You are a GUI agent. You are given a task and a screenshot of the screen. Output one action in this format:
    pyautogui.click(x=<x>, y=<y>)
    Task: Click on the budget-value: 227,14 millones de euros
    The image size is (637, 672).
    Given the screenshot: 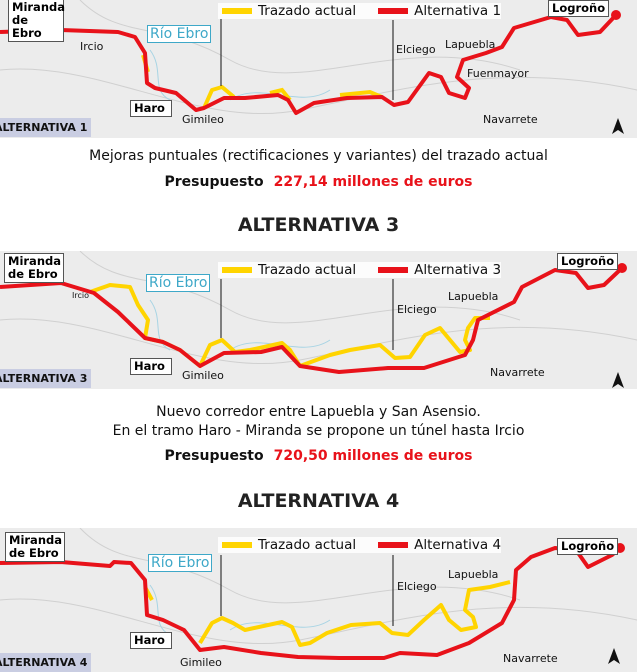 What is the action you would take?
    pyautogui.click(x=373, y=182)
    